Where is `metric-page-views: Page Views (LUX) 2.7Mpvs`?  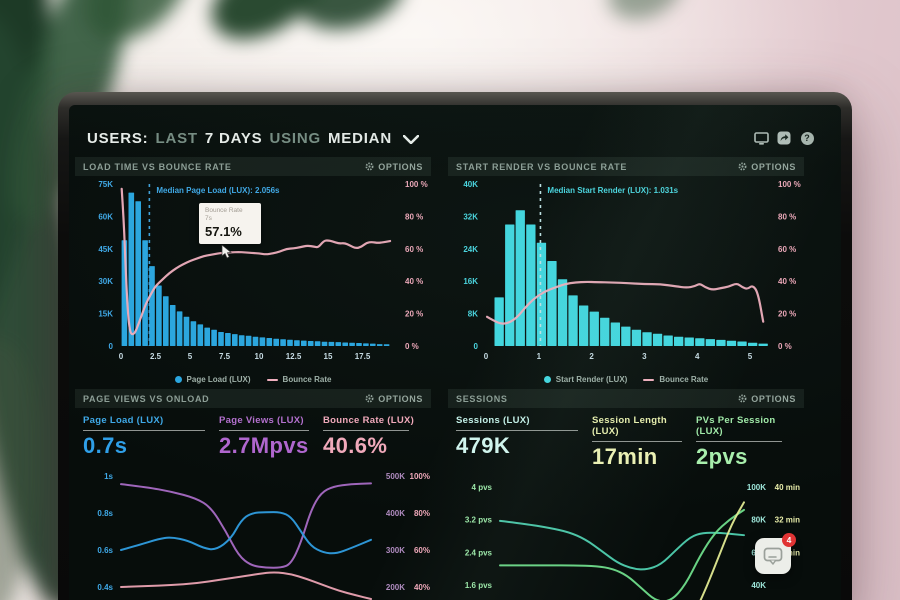
metric-page-views: Page Views (LUX) 2.7Mpvs is located at coordinates (271, 436).